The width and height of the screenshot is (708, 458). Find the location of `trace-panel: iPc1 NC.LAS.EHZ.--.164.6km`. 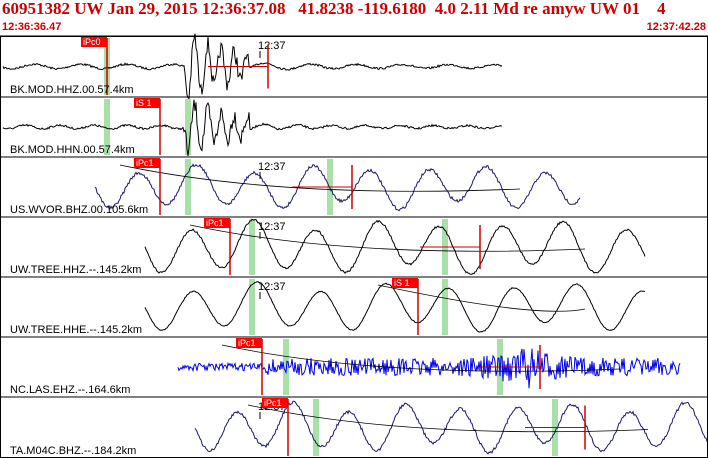

trace-panel: iPc1 NC.LAS.EHZ.--.164.6km is located at coordinates (354, 366).